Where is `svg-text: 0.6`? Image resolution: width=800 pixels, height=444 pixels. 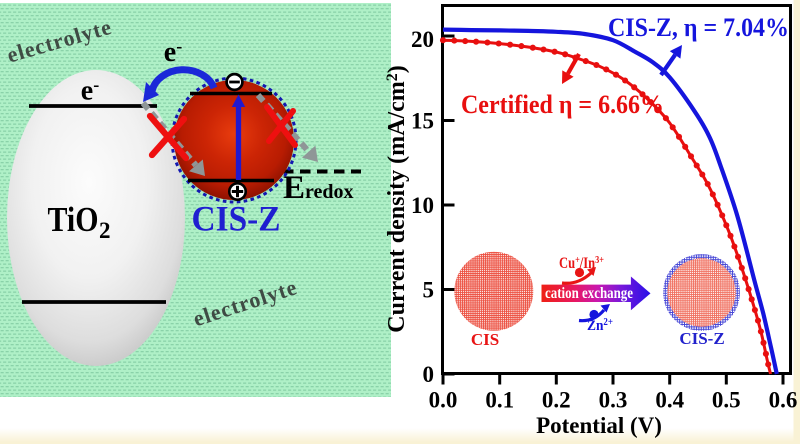 svg-text: 0.6 is located at coordinates (783, 400).